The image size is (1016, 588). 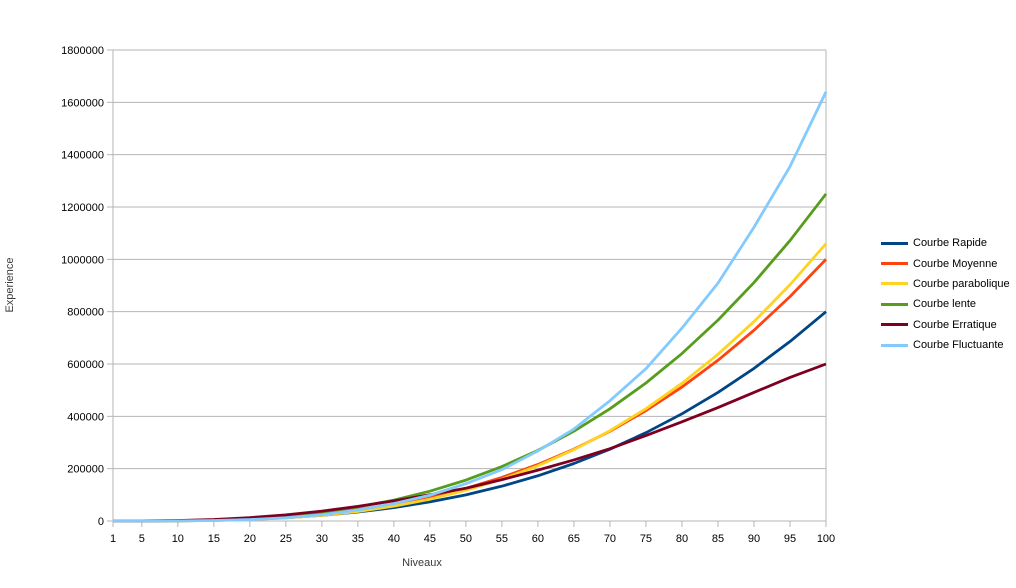 I want to click on x-tick-label: 15, so click(x=214, y=539).